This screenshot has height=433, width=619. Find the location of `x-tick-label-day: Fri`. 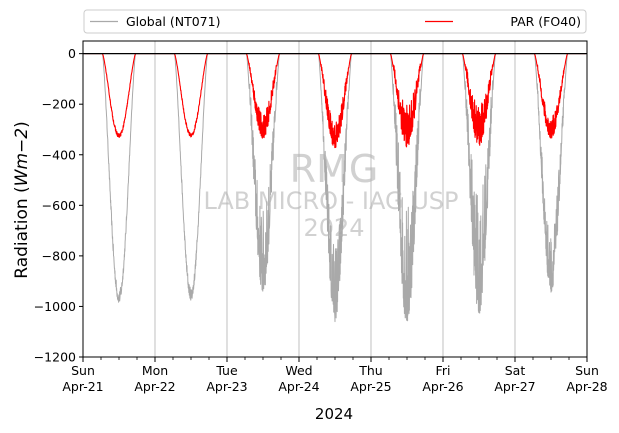

x-tick-label-day: Fri is located at coordinates (443, 370).